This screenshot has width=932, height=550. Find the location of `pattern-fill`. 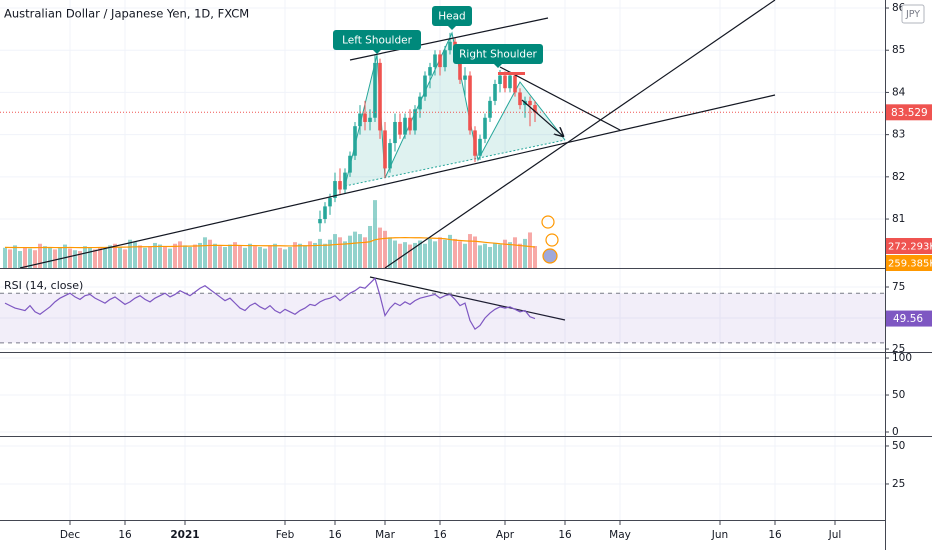

pattern-fill is located at coordinates (455, 109).